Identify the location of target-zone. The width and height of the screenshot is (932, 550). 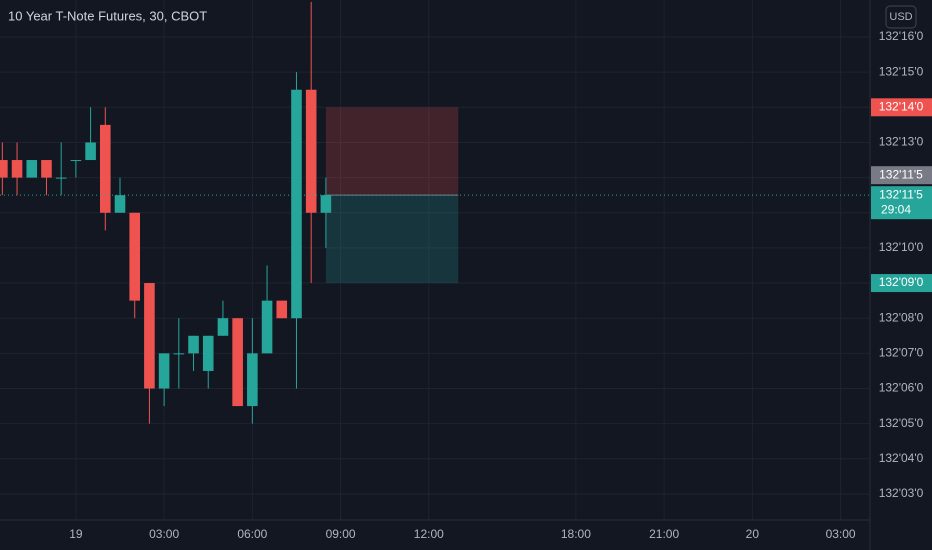
(392, 239).